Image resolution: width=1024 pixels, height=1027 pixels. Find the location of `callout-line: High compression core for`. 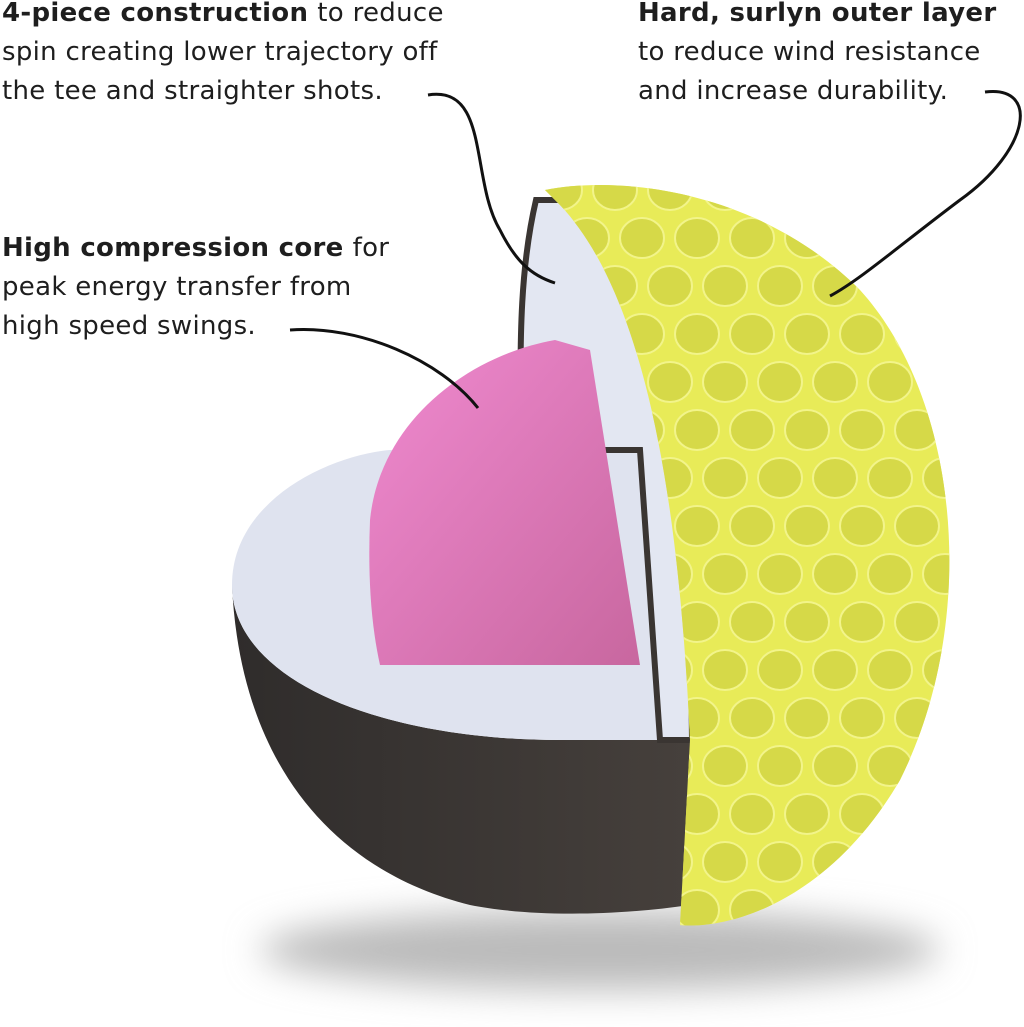

callout-line: High compression core for is located at coordinates (195, 248).